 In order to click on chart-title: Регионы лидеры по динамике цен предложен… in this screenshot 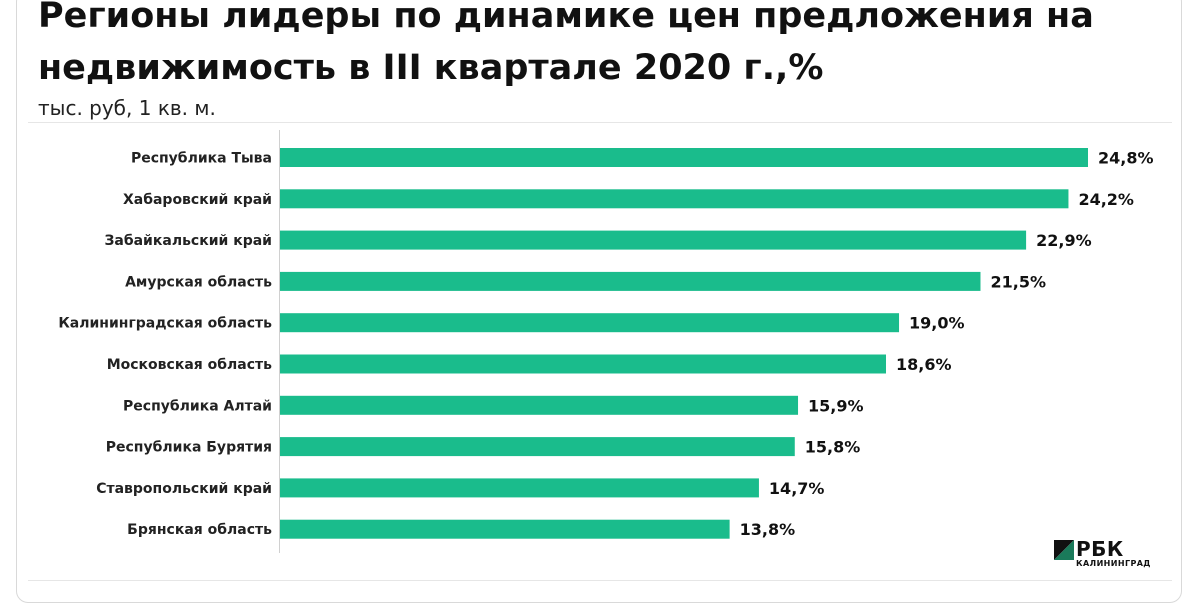, I will do `click(566, 44)`.